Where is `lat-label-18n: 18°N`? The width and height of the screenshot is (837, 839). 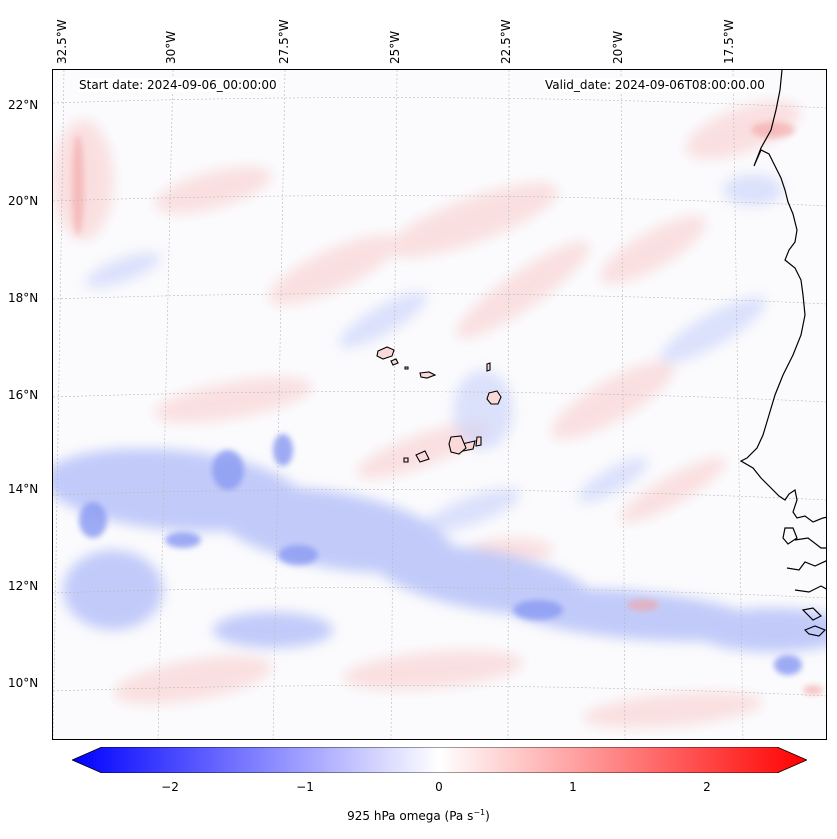 lat-label-18n: 18°N is located at coordinates (23, 298).